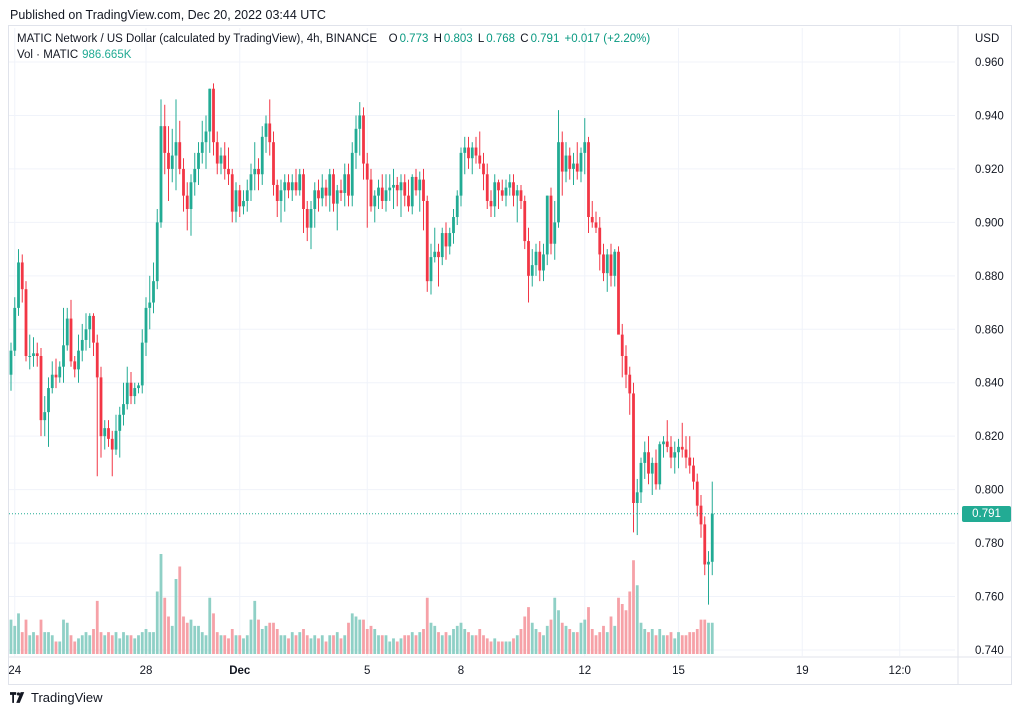 Image resolution: width=1024 pixels, height=716 pixels. Describe the element at coordinates (989, 598) in the screenshot. I see `price-tick-label: 0.760` at that location.